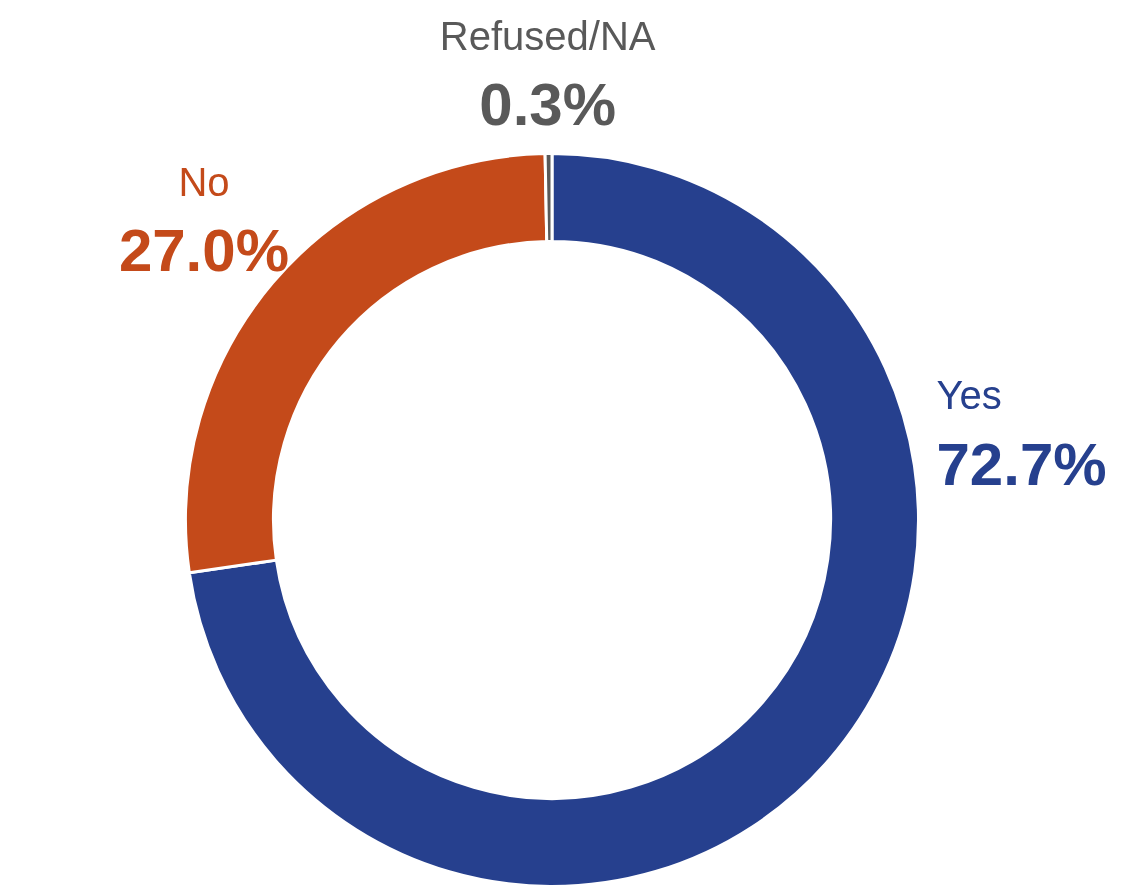  I want to click on slice-label: Refused/NA, so click(547, 35).